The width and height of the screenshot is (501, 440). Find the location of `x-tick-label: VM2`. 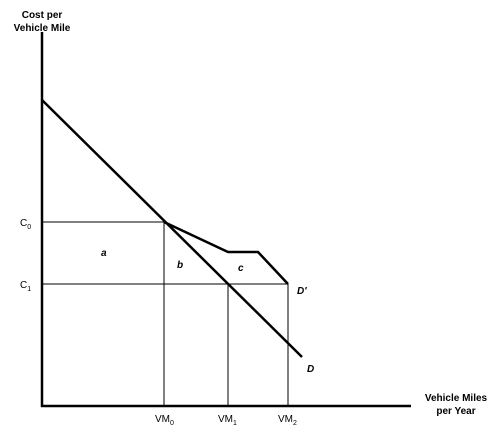

x-tick-label: VM2 is located at coordinates (287, 420).